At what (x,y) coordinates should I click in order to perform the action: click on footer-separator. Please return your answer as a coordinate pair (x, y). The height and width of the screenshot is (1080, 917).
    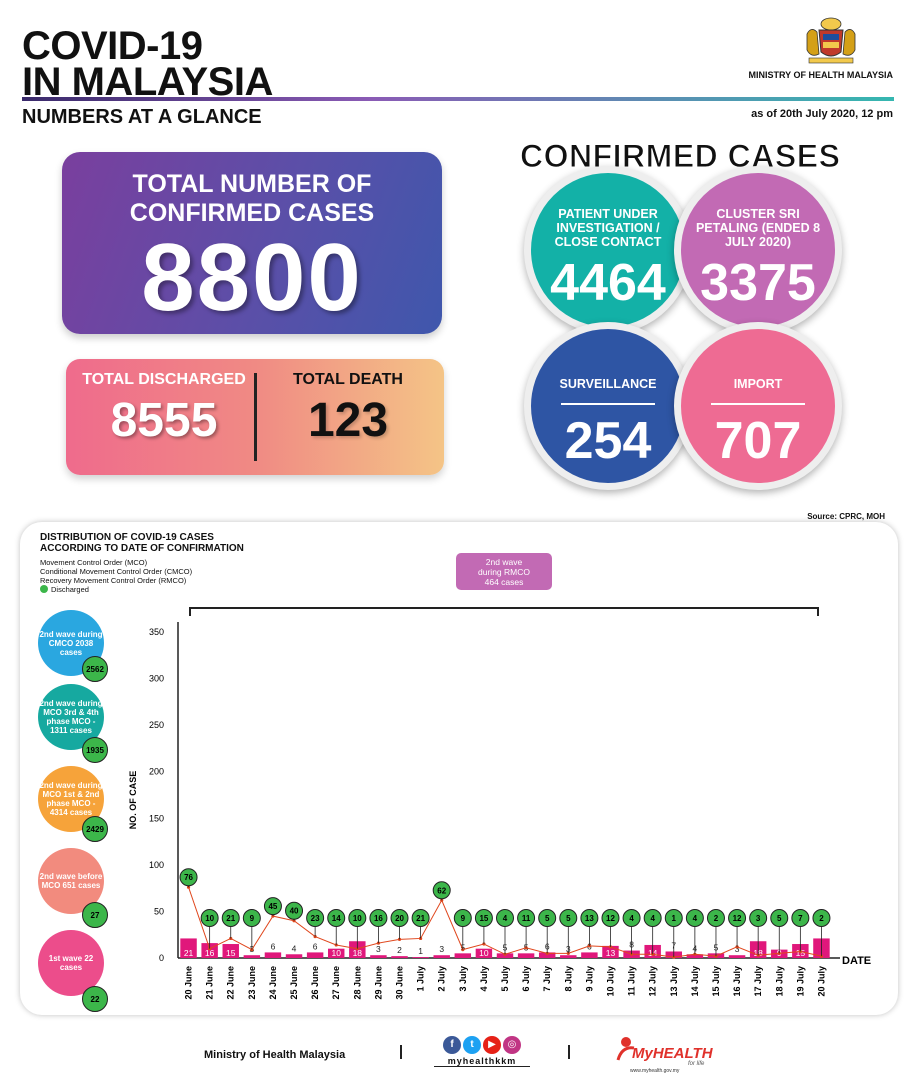
    Looking at the image, I should click on (569, 1052).